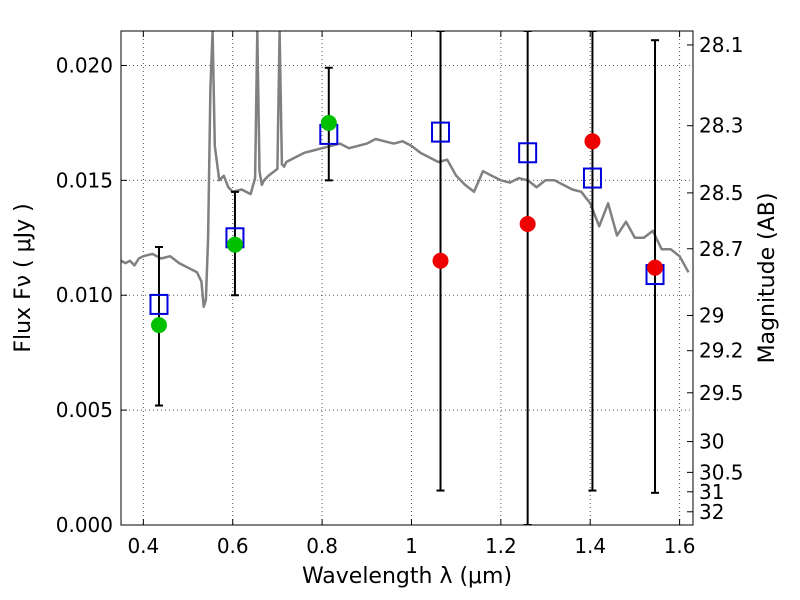 The width and height of the screenshot is (800, 600). What do you see at coordinates (407, 576) in the screenshot?
I see `x-axis-label: Wavelength λ (μm)` at bounding box center [407, 576].